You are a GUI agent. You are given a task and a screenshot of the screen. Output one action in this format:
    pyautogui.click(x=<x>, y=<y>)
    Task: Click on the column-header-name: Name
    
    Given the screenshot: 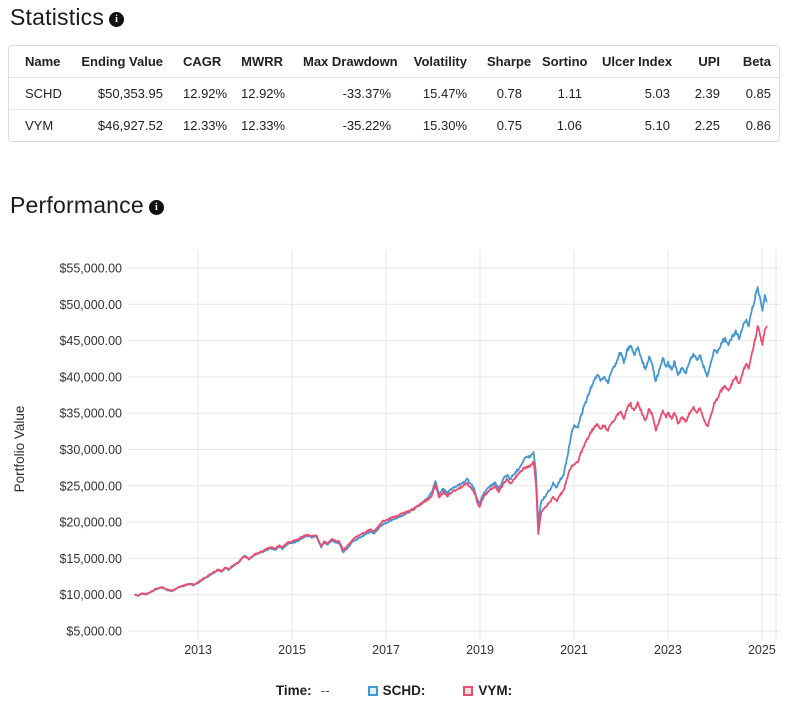 What is the action you would take?
    pyautogui.click(x=43, y=61)
    